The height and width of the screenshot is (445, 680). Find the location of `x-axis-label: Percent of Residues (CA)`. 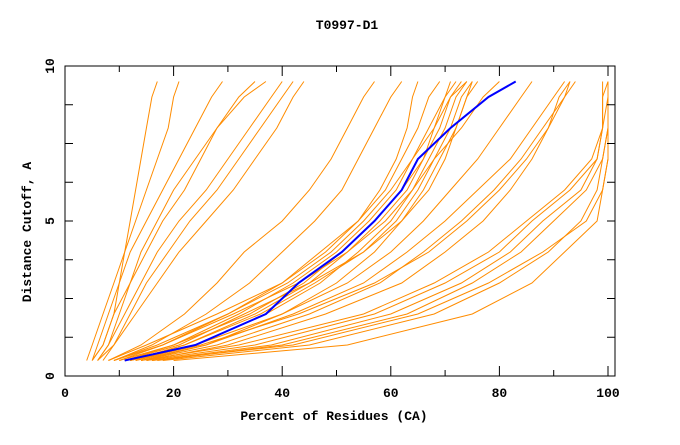

x-axis-label: Percent of Residues (CA) is located at coordinates (333, 416).